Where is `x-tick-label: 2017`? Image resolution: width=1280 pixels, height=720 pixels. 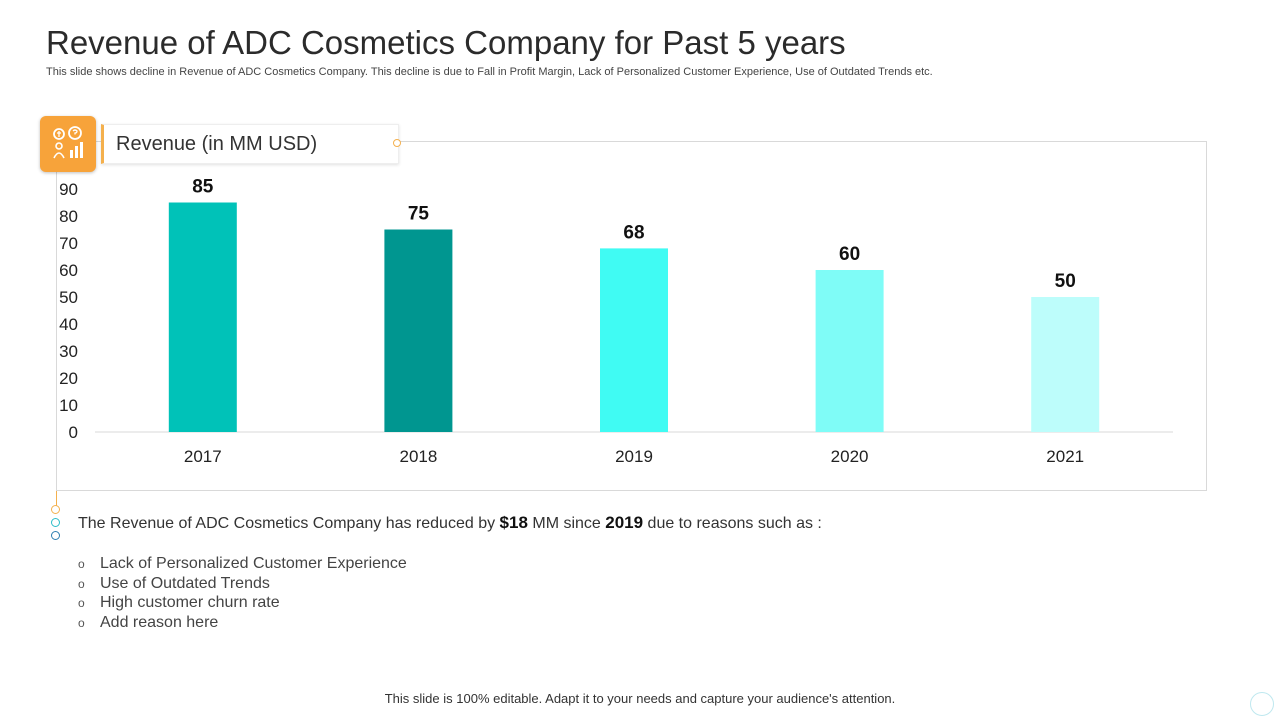
x-tick-label: 2017 is located at coordinates (203, 456).